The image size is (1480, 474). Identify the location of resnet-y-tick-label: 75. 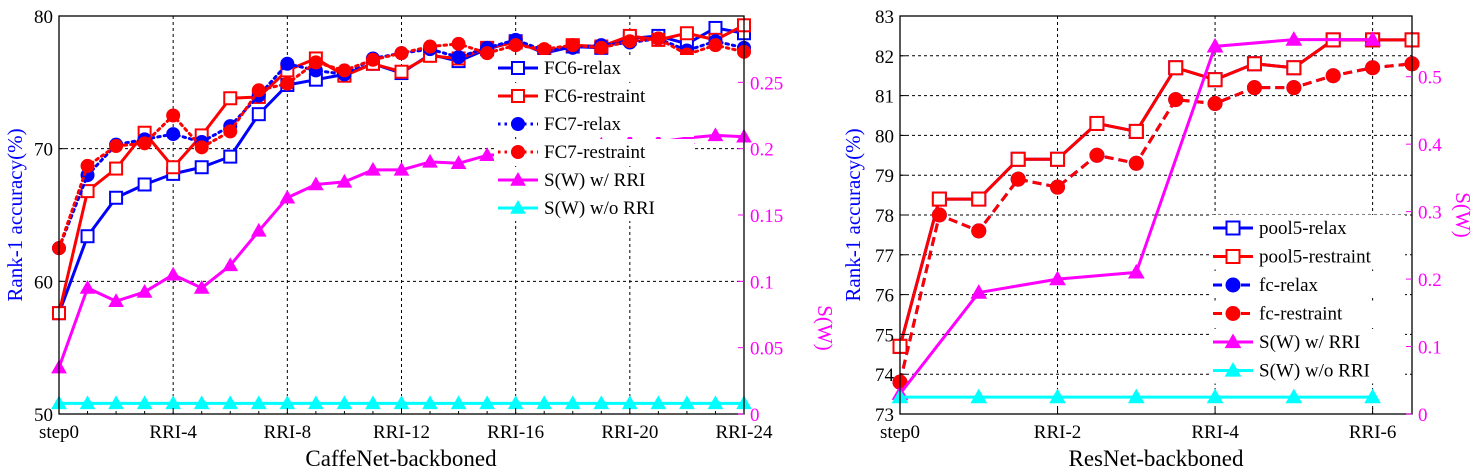
(884, 335).